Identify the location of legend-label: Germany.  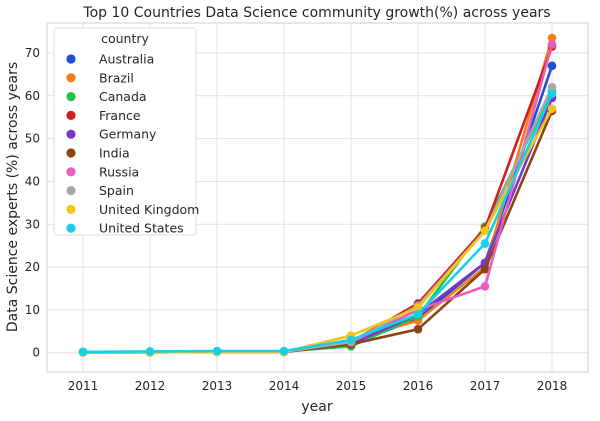
(128, 134).